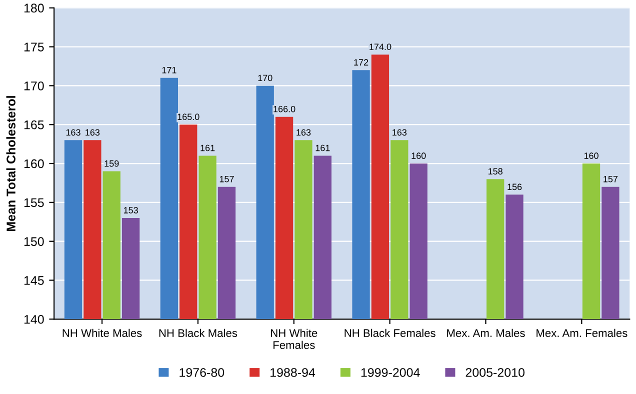  I want to click on y-axis-title: Mean Total Cholesterol, so click(11, 163).